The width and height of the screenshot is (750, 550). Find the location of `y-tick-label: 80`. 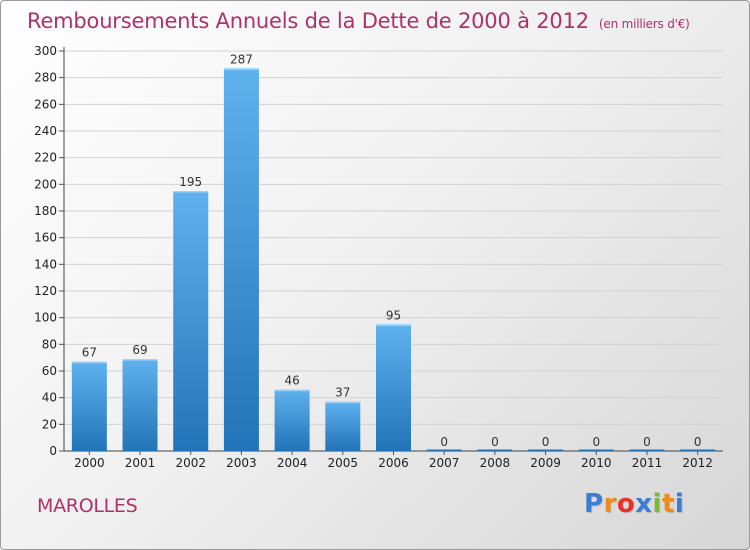

y-tick-label: 80 is located at coordinates (49, 344).